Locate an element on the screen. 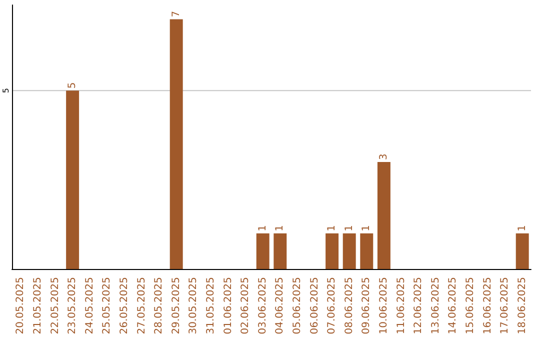 The height and width of the screenshot is (340, 540). x-tick-label: 20.05.2025 is located at coordinates (20, 305).